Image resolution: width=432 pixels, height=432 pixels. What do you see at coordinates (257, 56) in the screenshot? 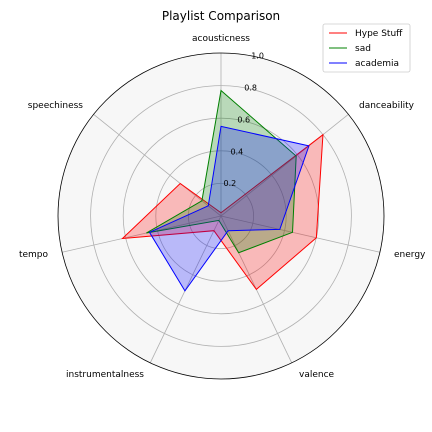
I see `rtick-label: 1.0` at bounding box center [257, 56].